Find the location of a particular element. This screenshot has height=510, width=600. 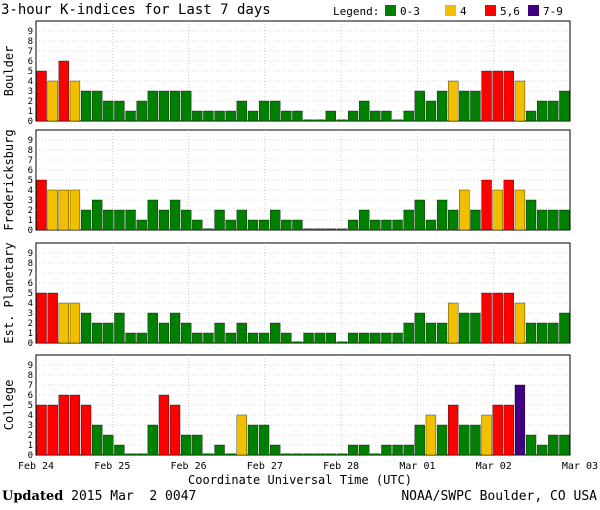

panel-label-est-planetary: Est. Planetary is located at coordinates (9, 292).